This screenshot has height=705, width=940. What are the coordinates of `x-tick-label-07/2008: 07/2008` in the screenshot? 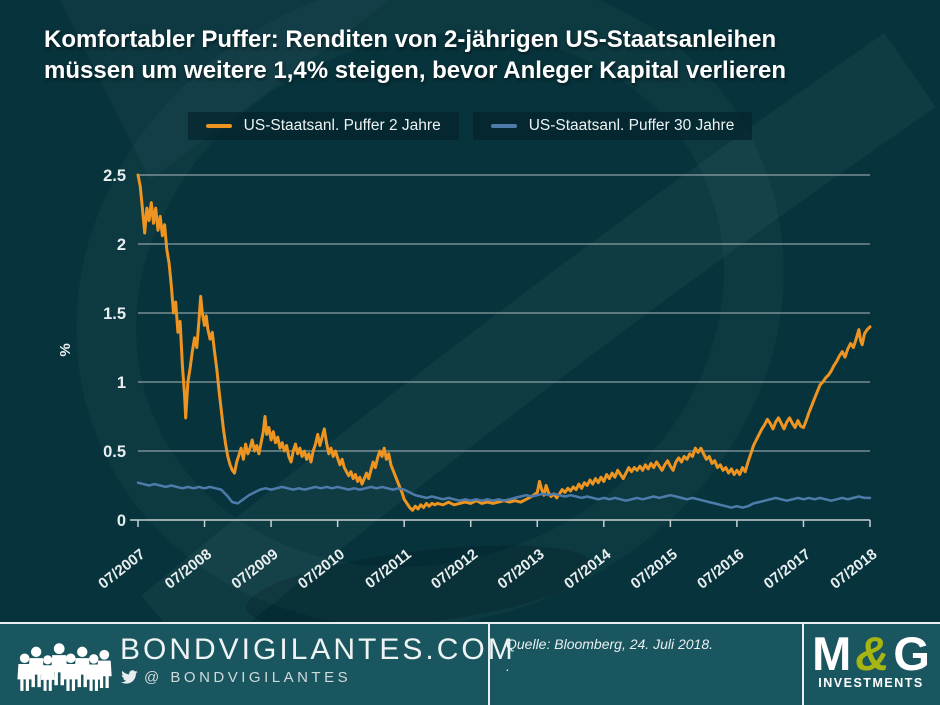 It's located at (188, 569).